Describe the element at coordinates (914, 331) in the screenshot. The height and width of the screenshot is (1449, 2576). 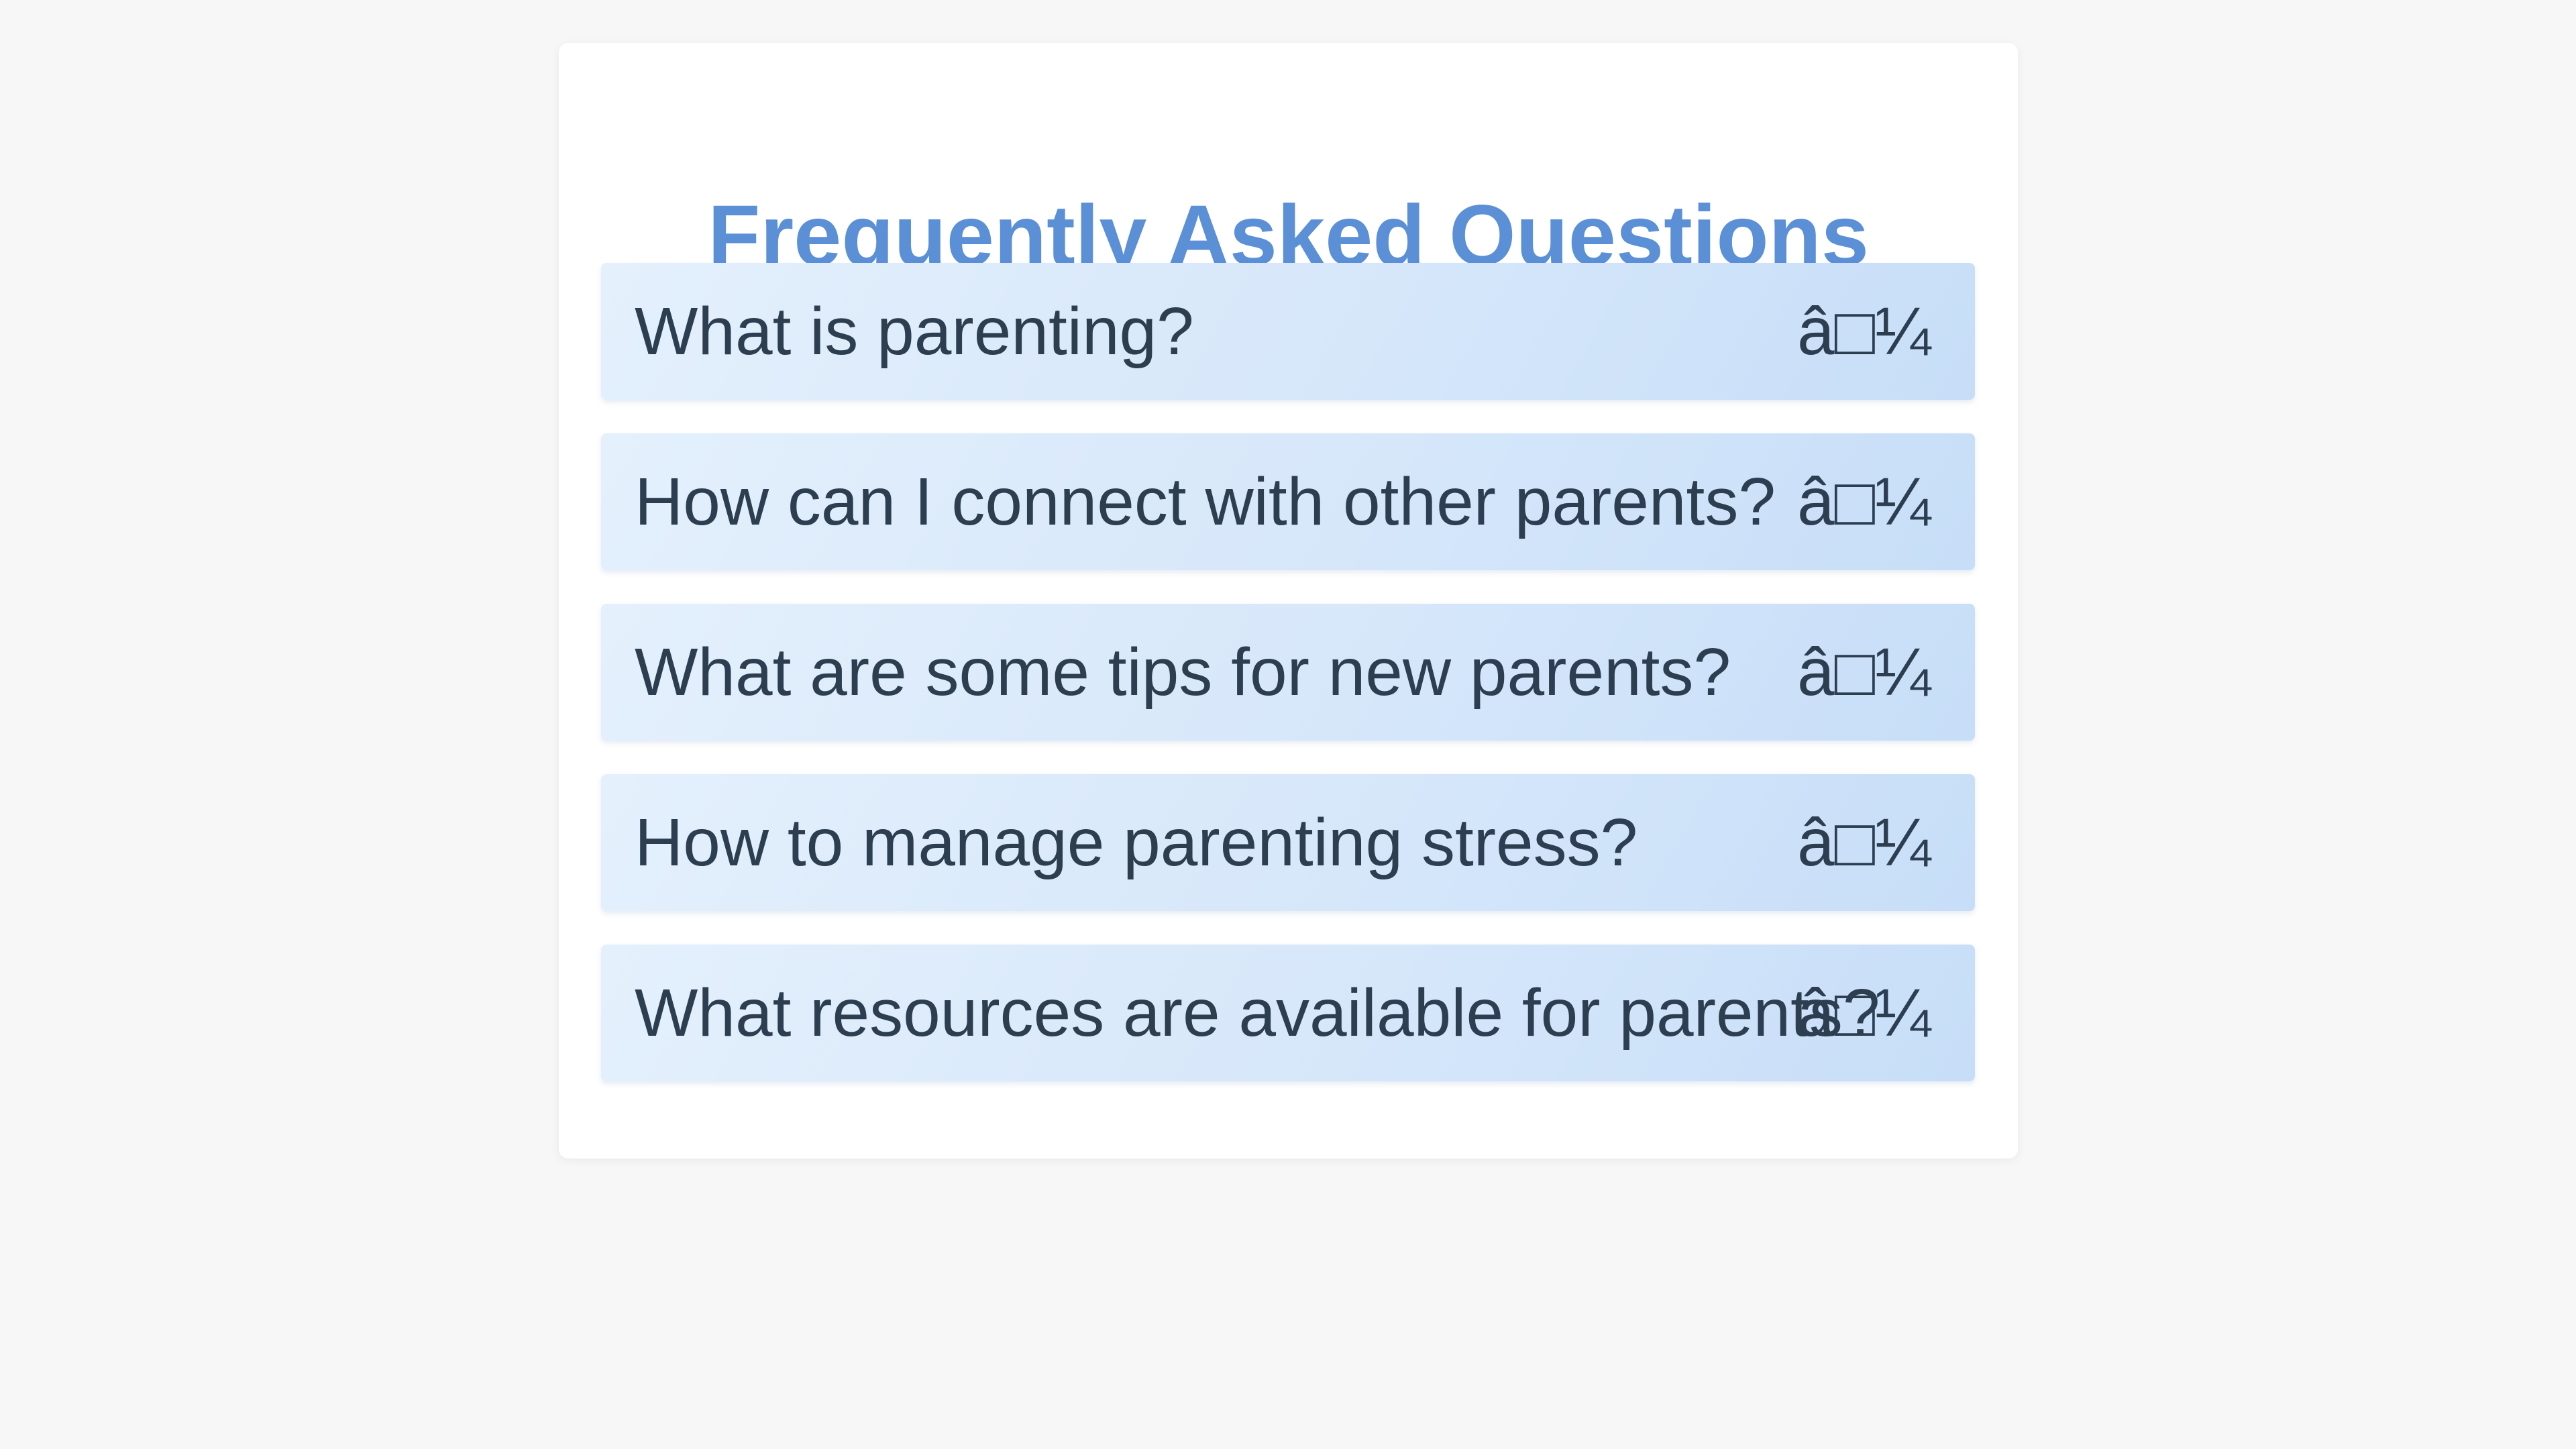
I see `faq-question: What is parenting?` at that location.